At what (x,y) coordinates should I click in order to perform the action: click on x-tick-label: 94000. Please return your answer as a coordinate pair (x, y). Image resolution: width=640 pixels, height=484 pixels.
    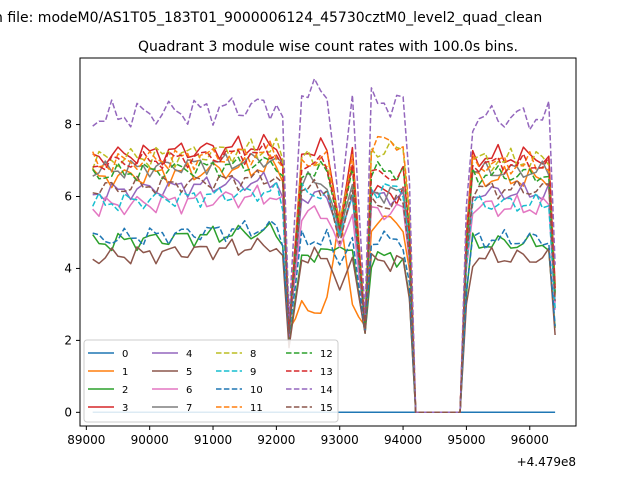
    Looking at the image, I should click on (403, 440).